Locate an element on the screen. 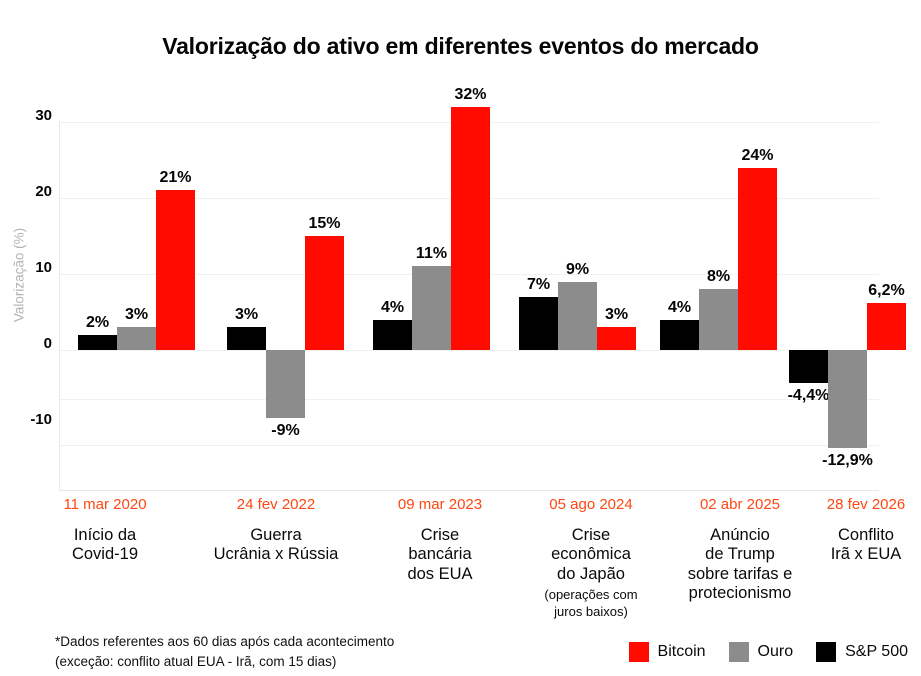  bar-value-label: 24% is located at coordinates (757, 155).